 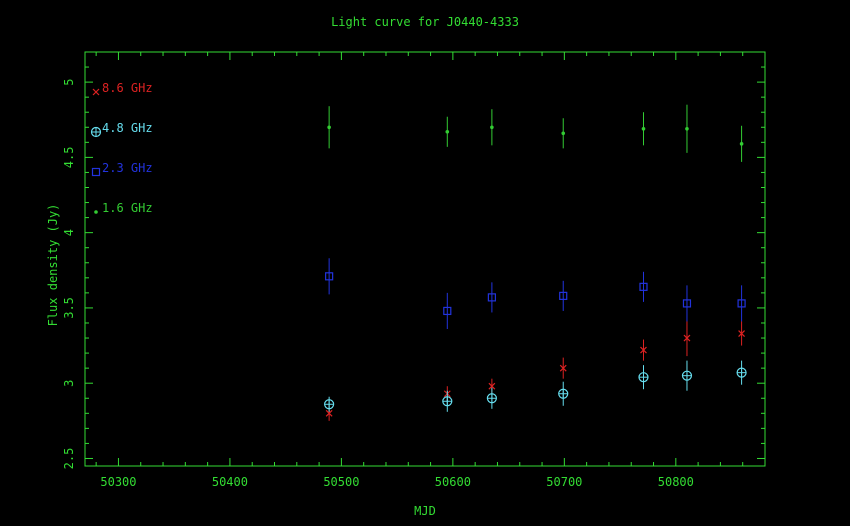 I want to click on y-tick-label: 2.5, so click(x=69, y=459).